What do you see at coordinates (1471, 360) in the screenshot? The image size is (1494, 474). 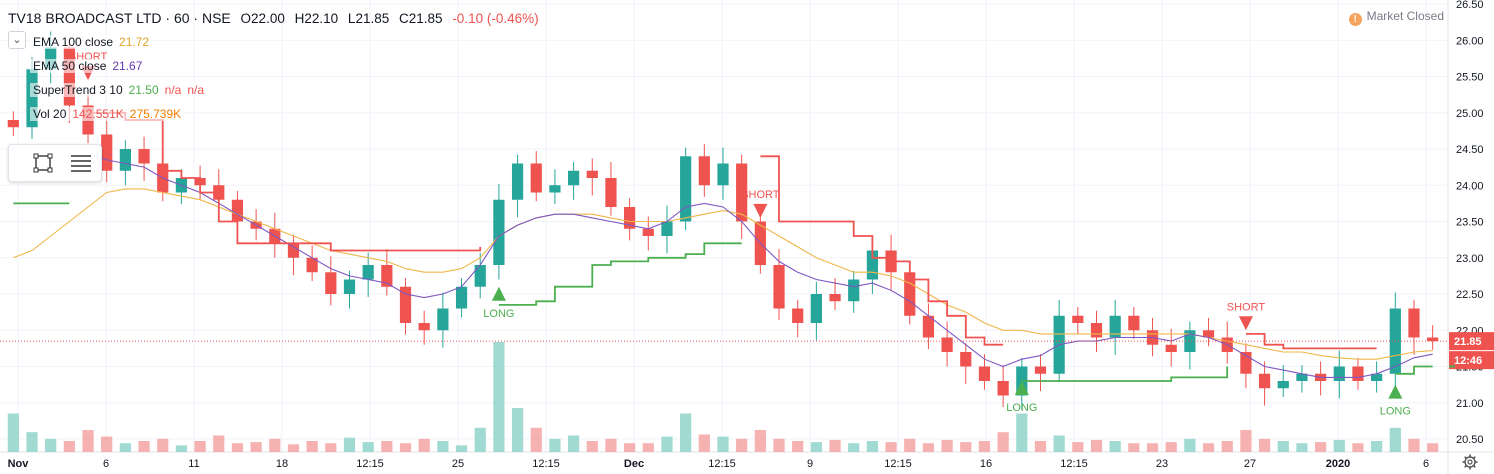 I see `countdown-badge` at bounding box center [1471, 360].